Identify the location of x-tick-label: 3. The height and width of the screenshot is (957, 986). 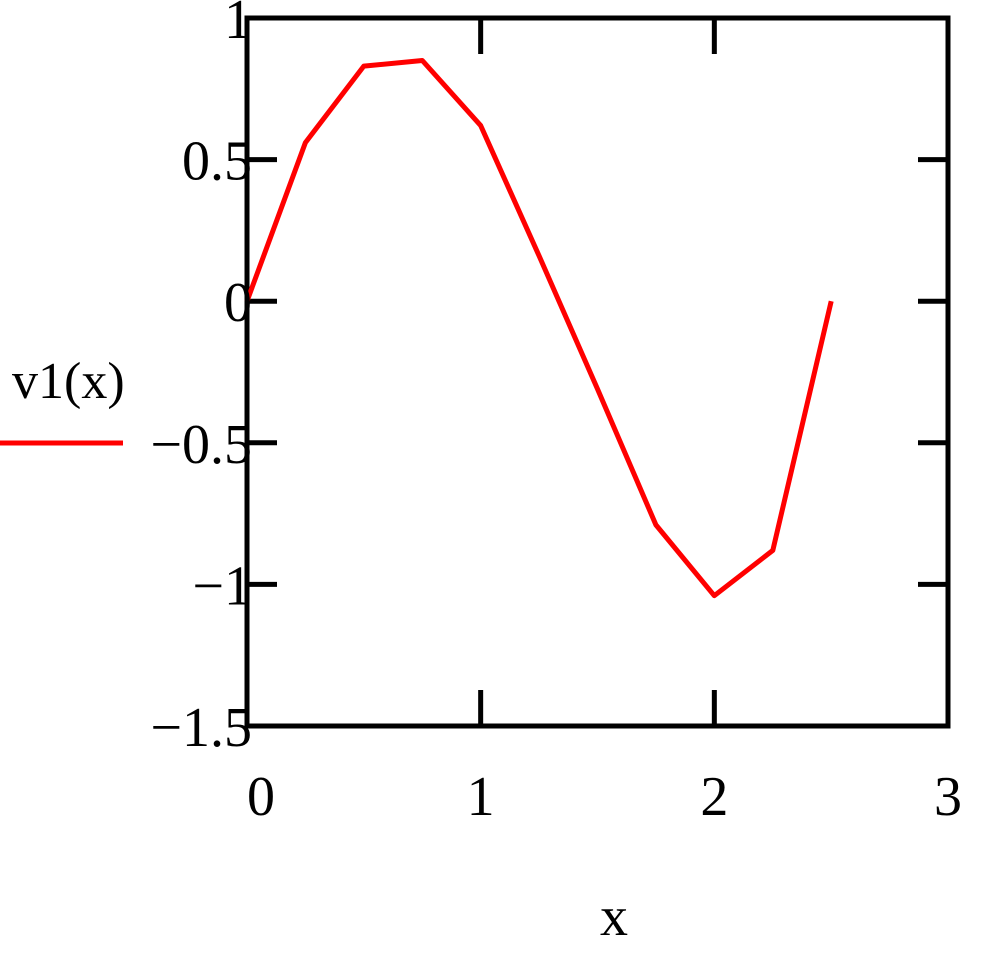
(948, 797).